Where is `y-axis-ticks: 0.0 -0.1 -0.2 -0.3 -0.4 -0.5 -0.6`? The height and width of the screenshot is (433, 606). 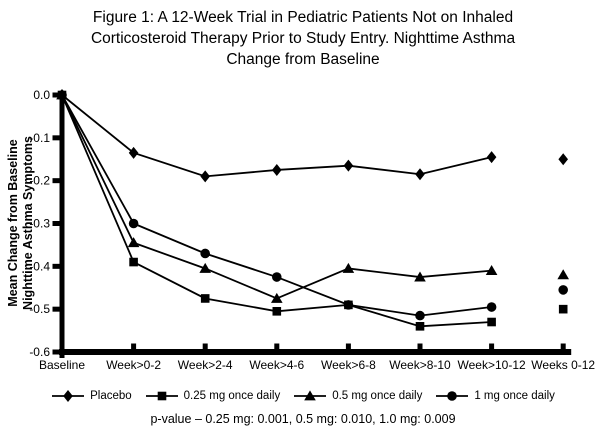 y-axis-ticks: 0.0 -0.1 -0.2 -0.3 -0.4 -0.5 -0.6 is located at coordinates (44, 223).